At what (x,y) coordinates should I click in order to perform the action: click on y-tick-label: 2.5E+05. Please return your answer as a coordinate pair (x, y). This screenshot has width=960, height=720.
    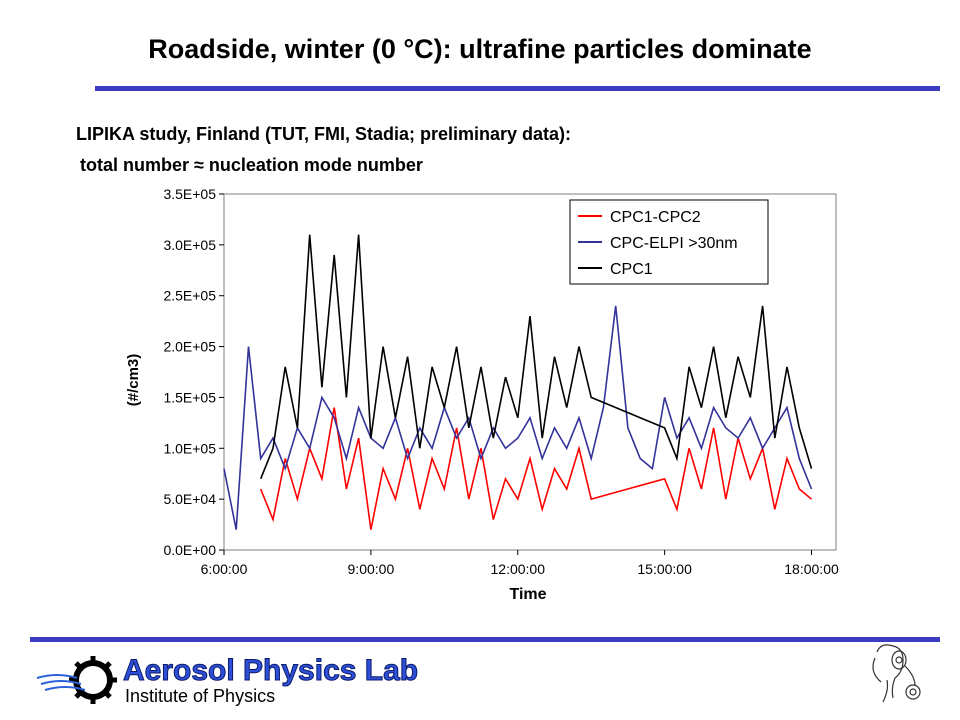
    Looking at the image, I should click on (189, 296).